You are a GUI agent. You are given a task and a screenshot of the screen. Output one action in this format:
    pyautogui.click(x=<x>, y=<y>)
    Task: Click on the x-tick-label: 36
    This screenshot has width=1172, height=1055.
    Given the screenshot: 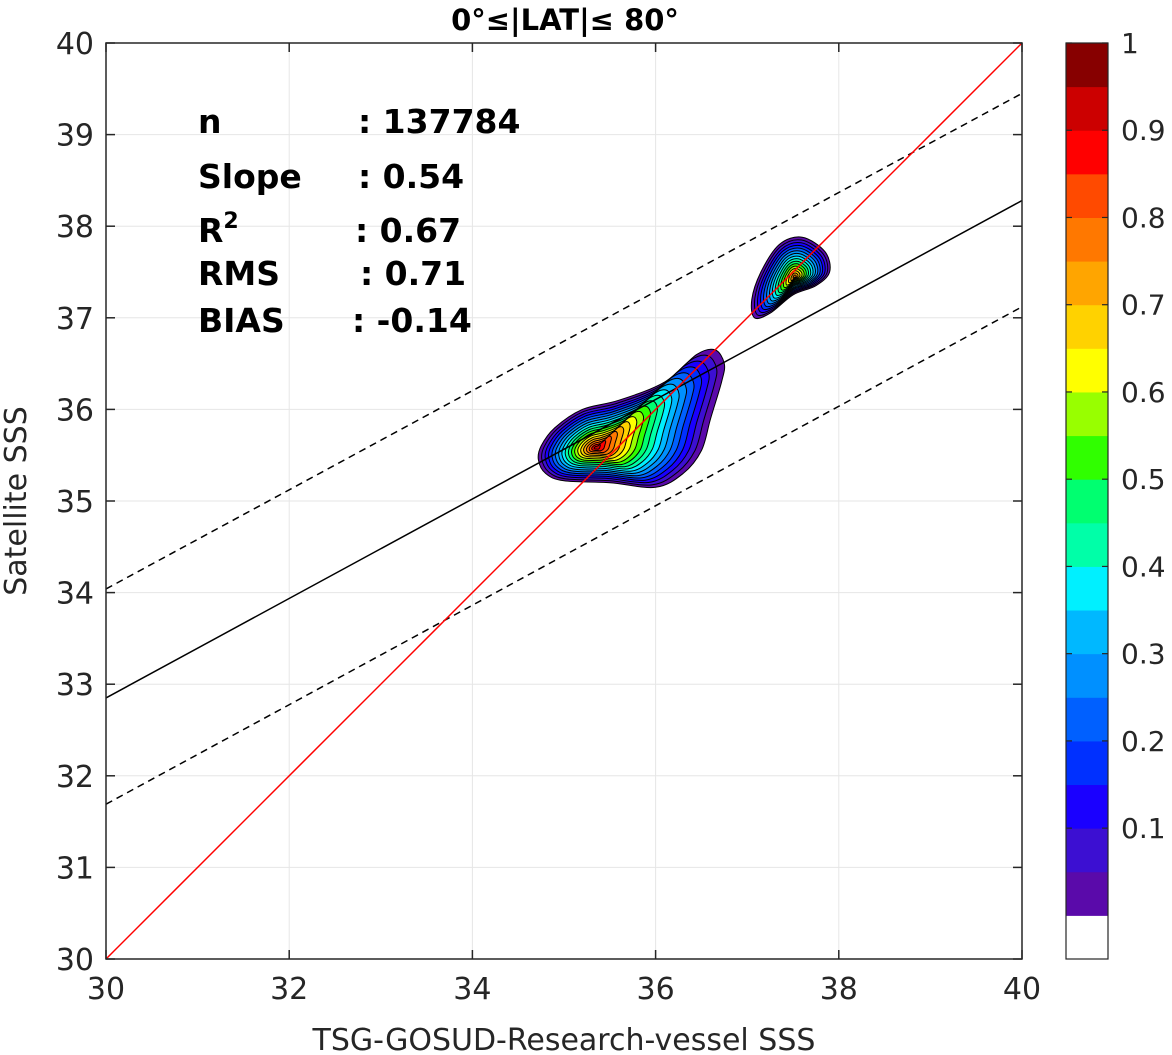 What is the action you would take?
    pyautogui.click(x=656, y=989)
    